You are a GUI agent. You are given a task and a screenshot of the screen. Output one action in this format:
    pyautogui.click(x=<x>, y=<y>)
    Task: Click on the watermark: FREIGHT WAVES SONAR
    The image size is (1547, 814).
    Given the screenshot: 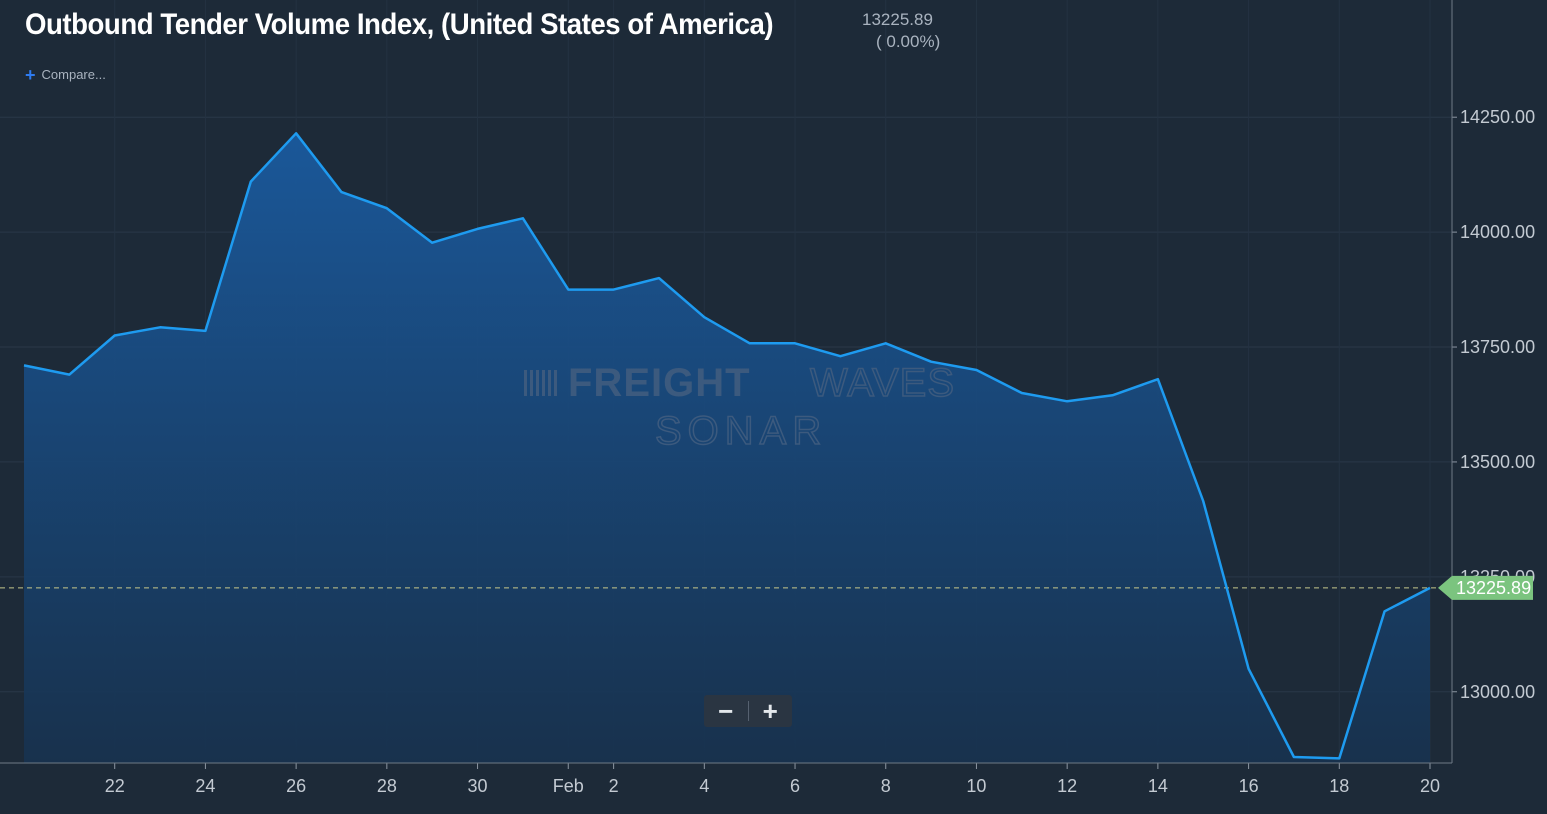 What is the action you would take?
    pyautogui.click(x=739, y=407)
    